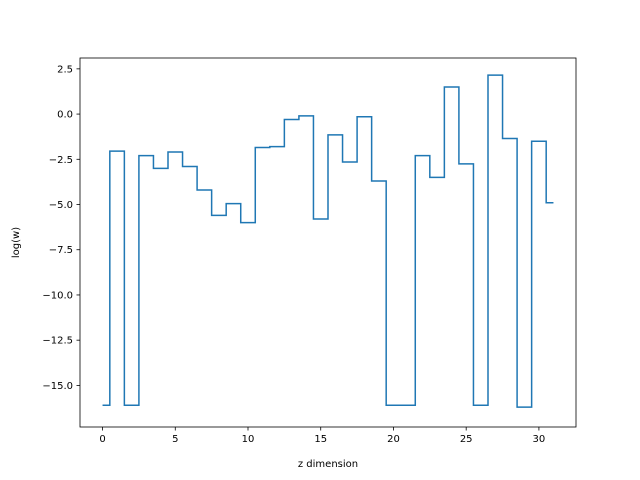 This screenshot has width=640, height=480. Describe the element at coordinates (57, 386) in the screenshot. I see `y-tick-label: −15.0` at that location.